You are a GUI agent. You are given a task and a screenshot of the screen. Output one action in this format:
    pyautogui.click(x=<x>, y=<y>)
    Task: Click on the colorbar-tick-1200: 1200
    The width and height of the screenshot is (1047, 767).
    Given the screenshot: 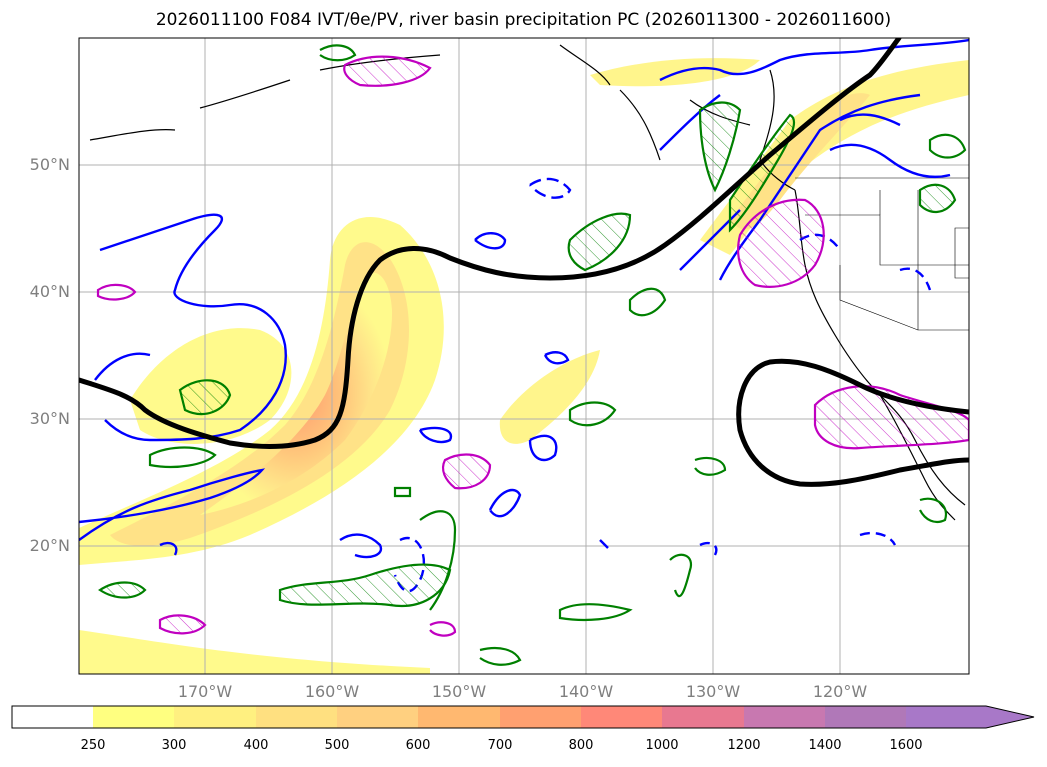 What is the action you would take?
    pyautogui.click(x=744, y=745)
    